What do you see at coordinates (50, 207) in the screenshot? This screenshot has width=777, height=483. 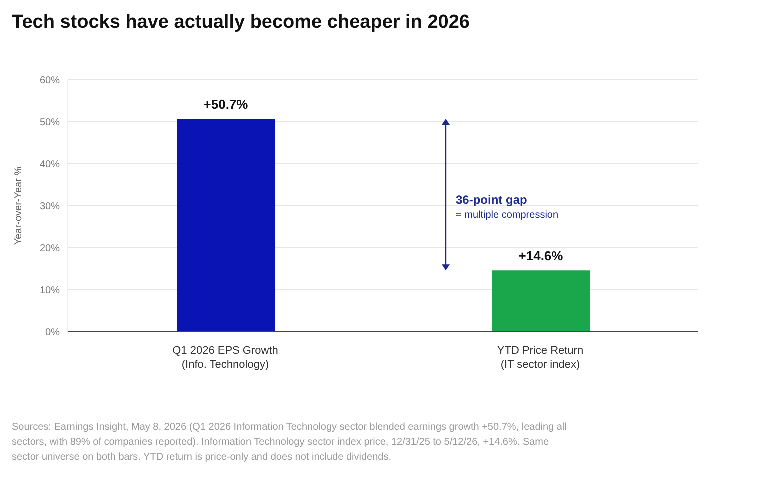 I see `y-tick-label: 30%` at bounding box center [50, 207].